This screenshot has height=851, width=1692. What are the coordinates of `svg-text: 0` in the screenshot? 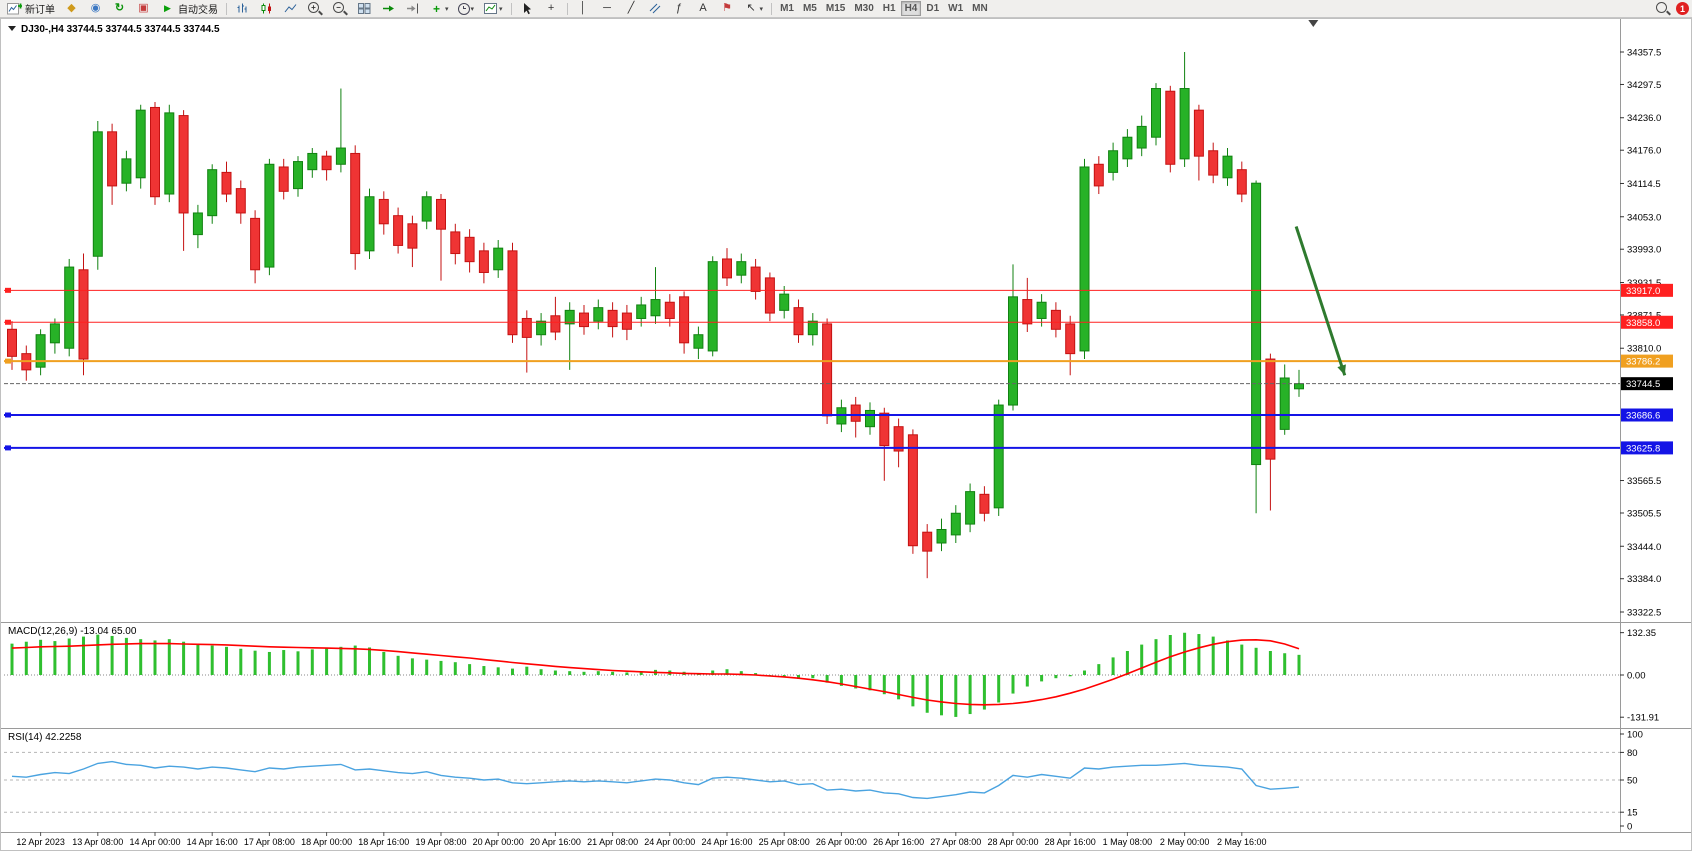 It's located at (1629, 827).